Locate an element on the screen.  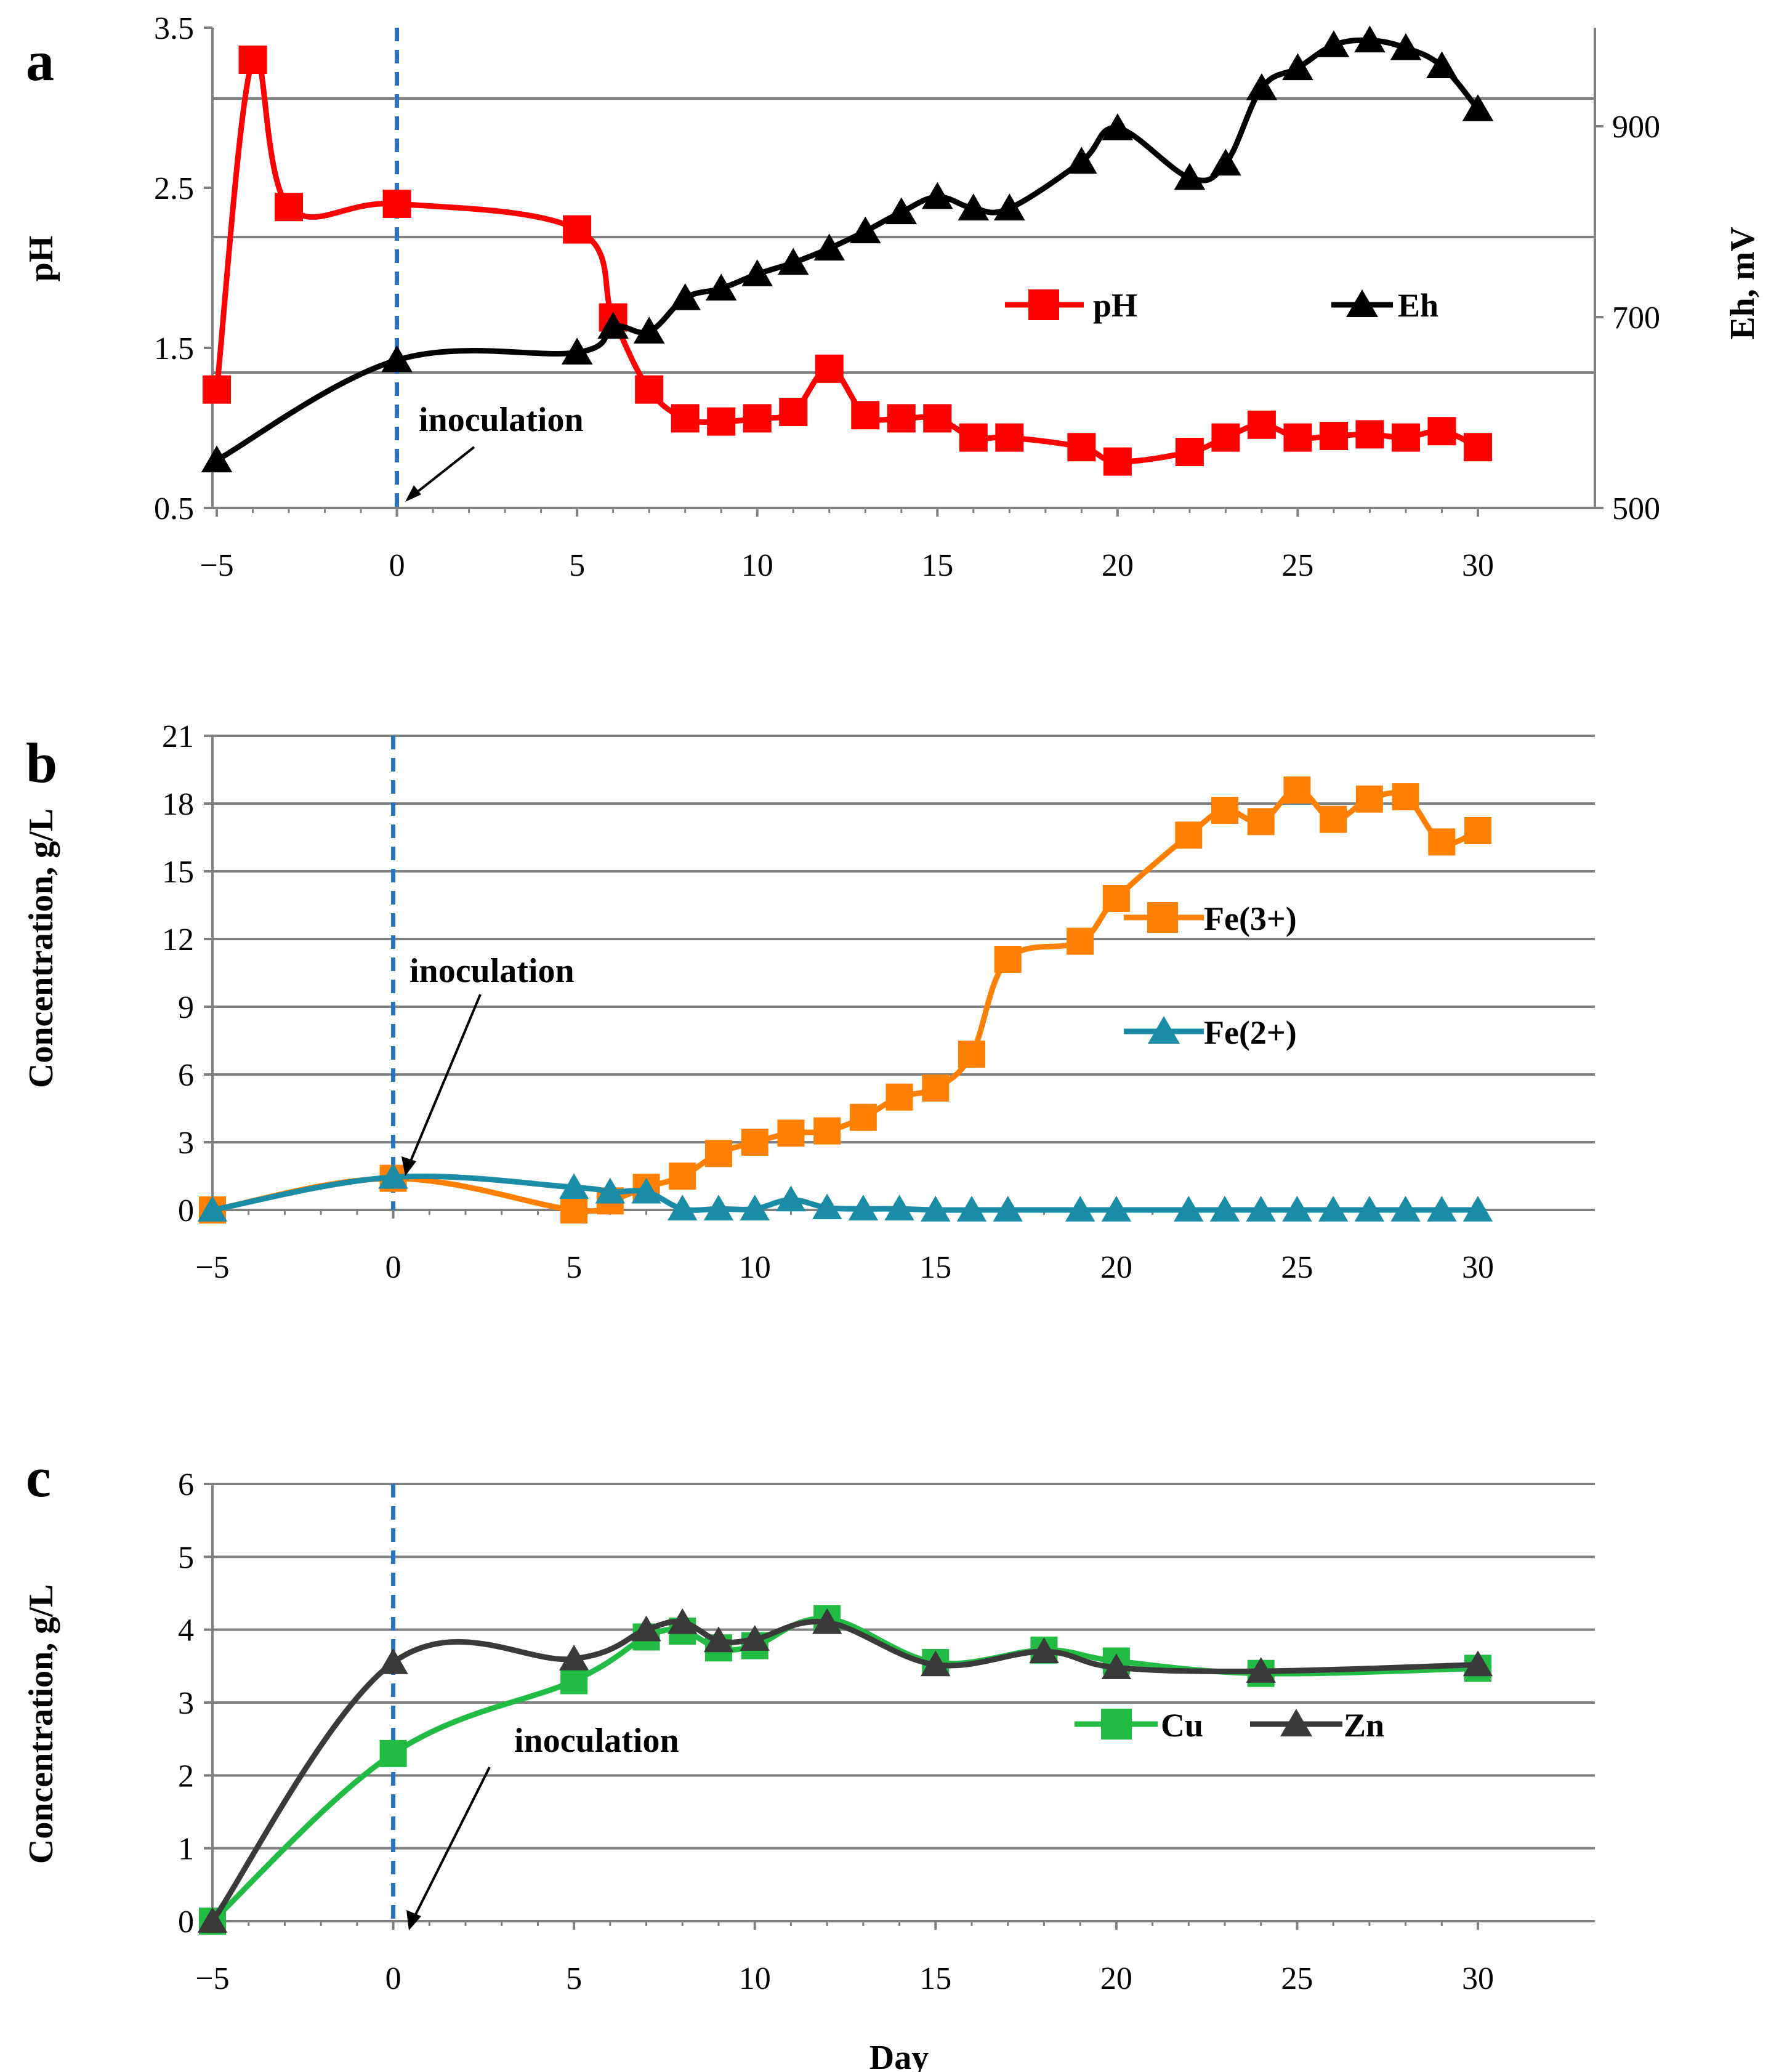
panel-b-ylabel: Concentration, g/L is located at coordinates (41, 948).